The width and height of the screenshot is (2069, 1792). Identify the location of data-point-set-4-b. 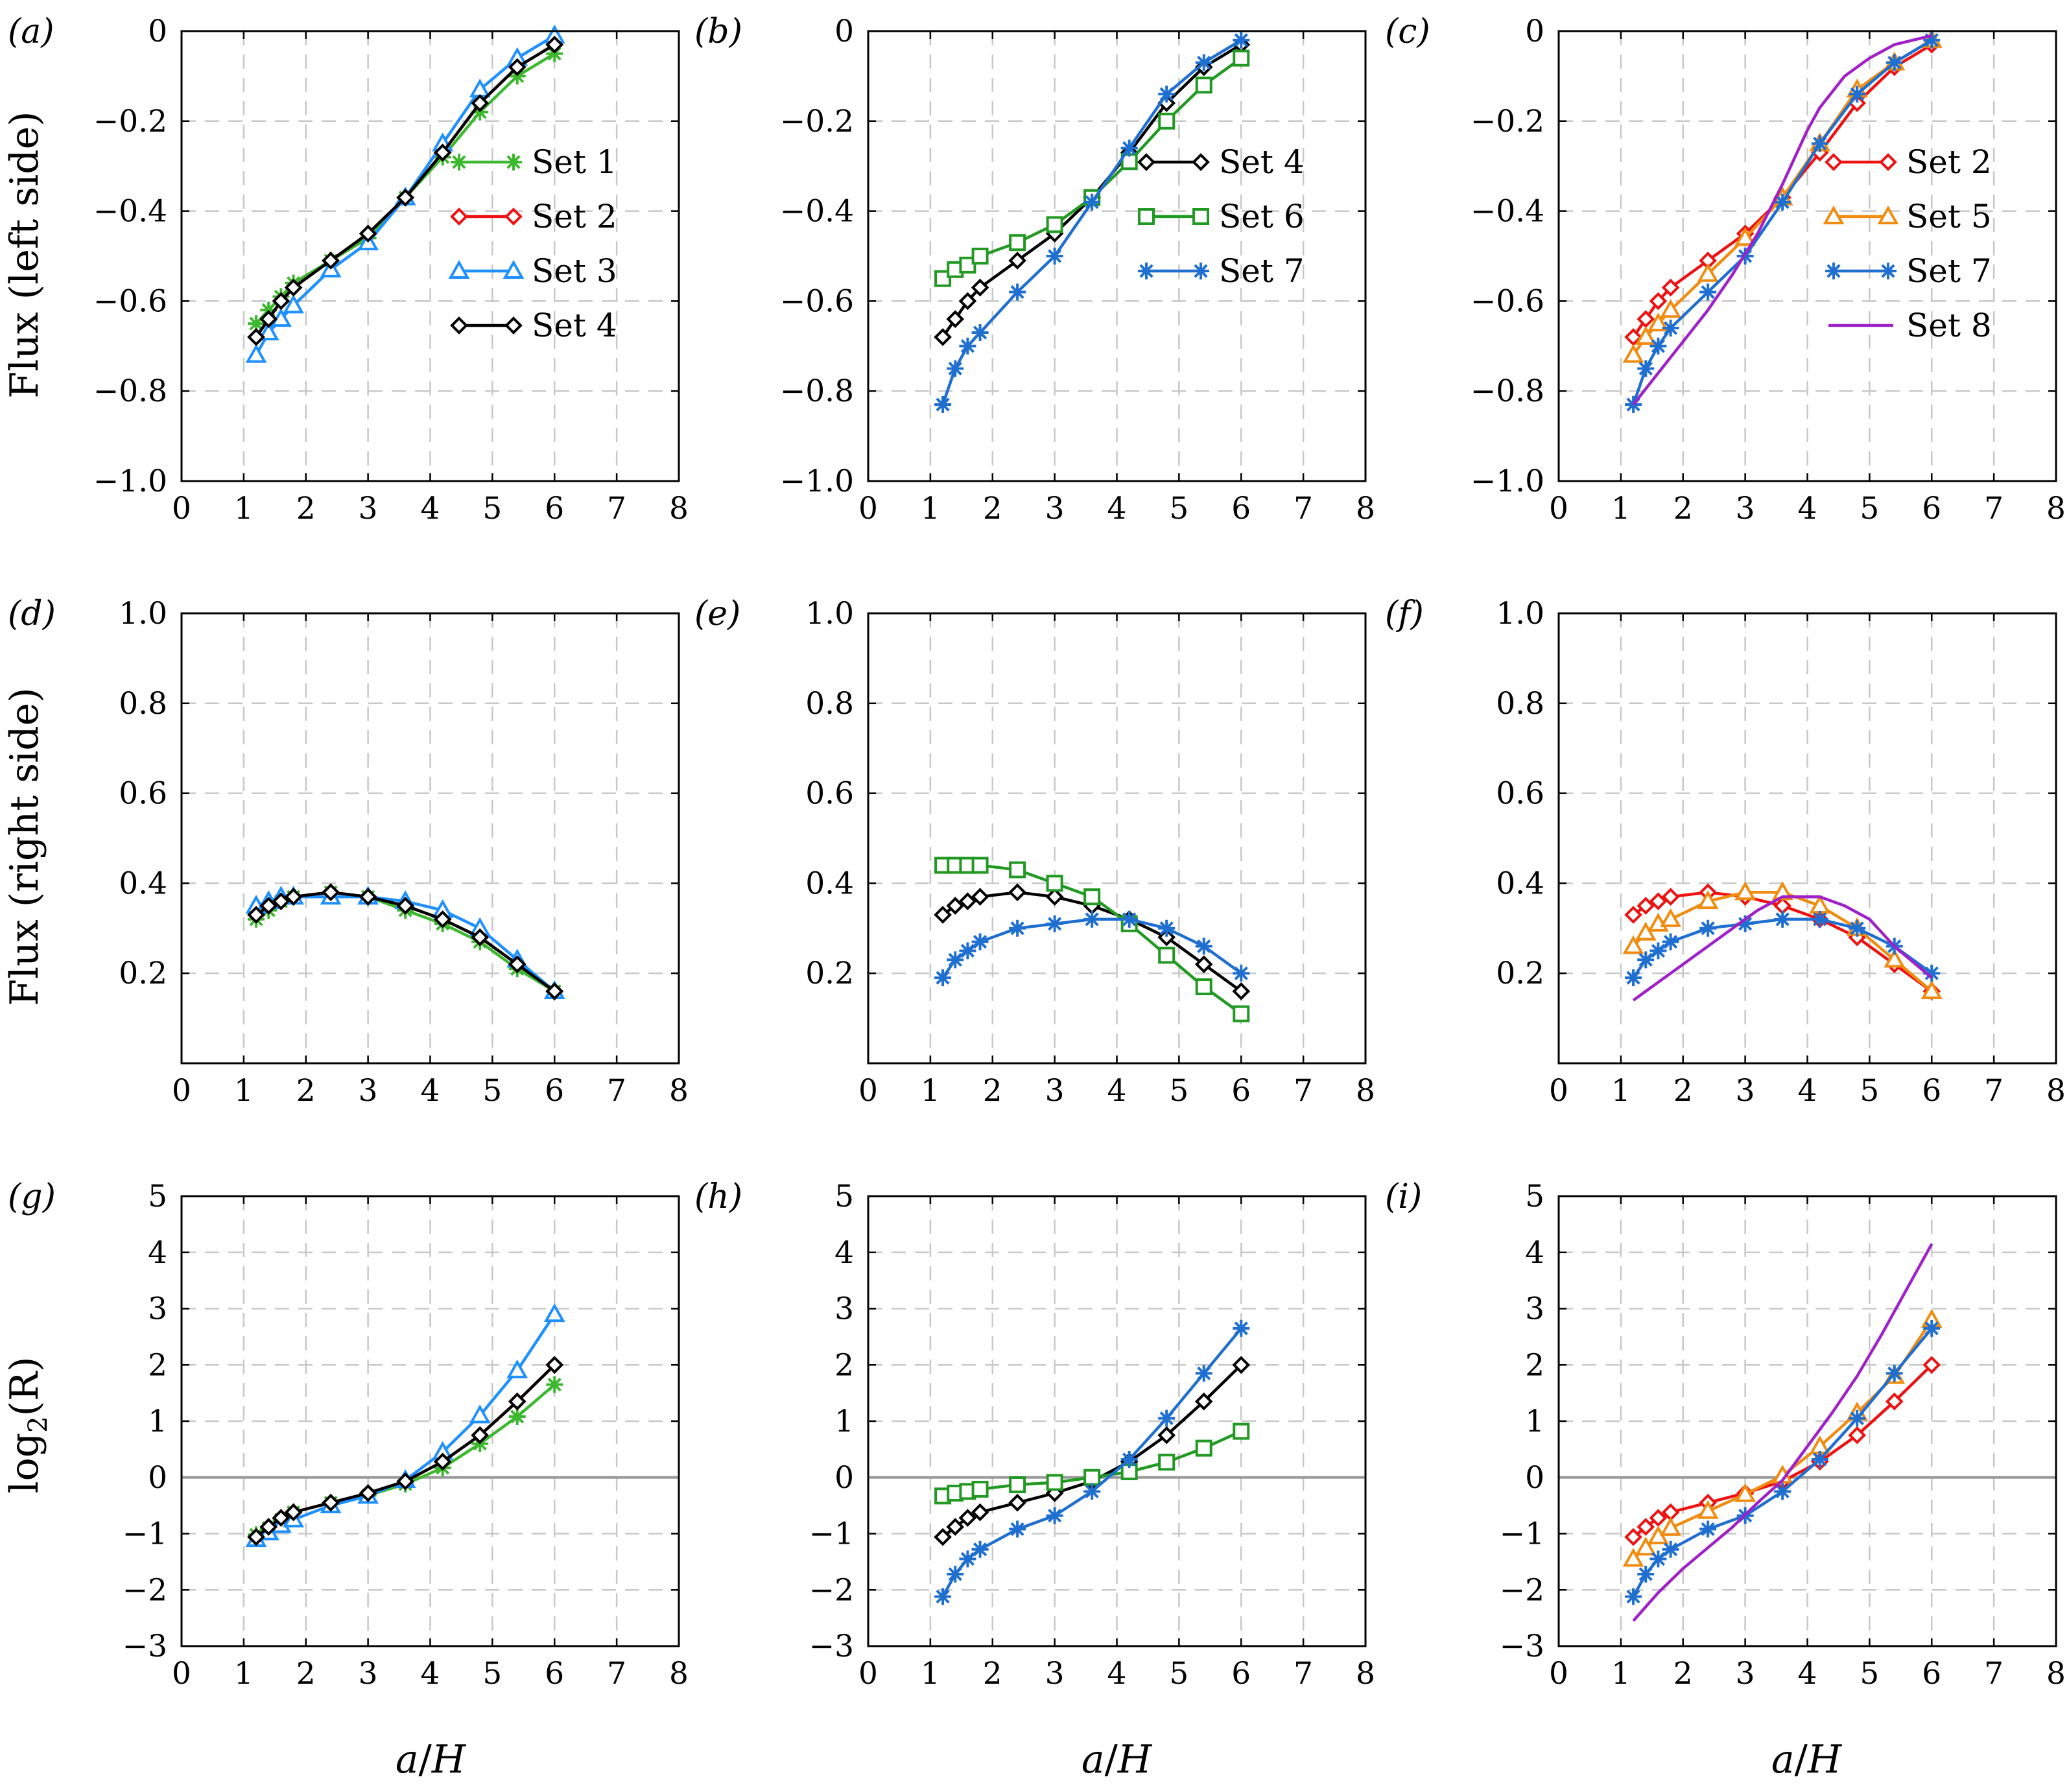
(980, 287).